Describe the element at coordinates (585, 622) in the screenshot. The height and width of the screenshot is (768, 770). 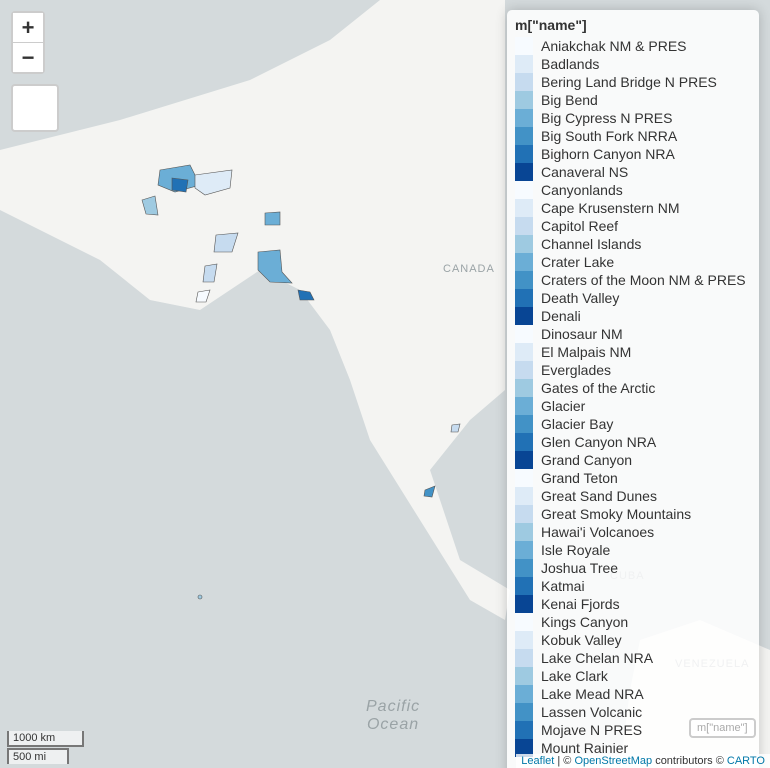
I see `legend-label: Kings Canyon` at that location.